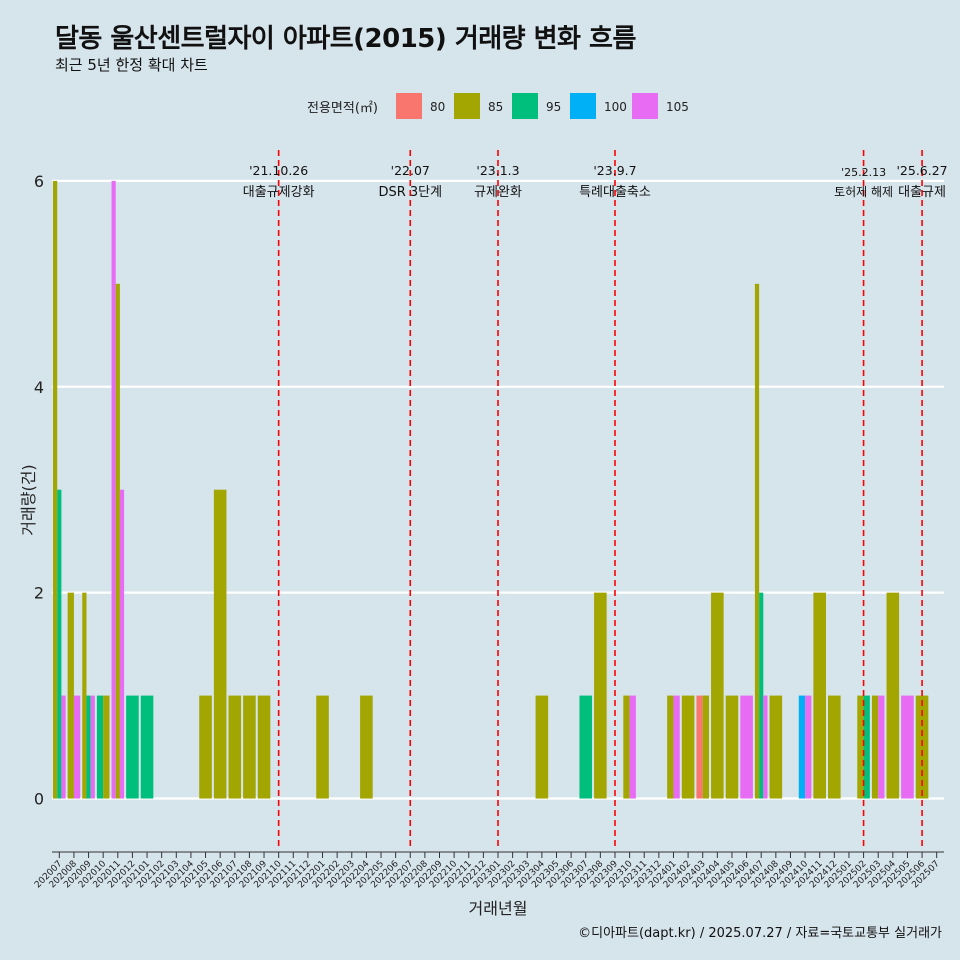 The height and width of the screenshot is (960, 960). I want to click on legend-title: 전용면적(㎡), so click(342, 108).